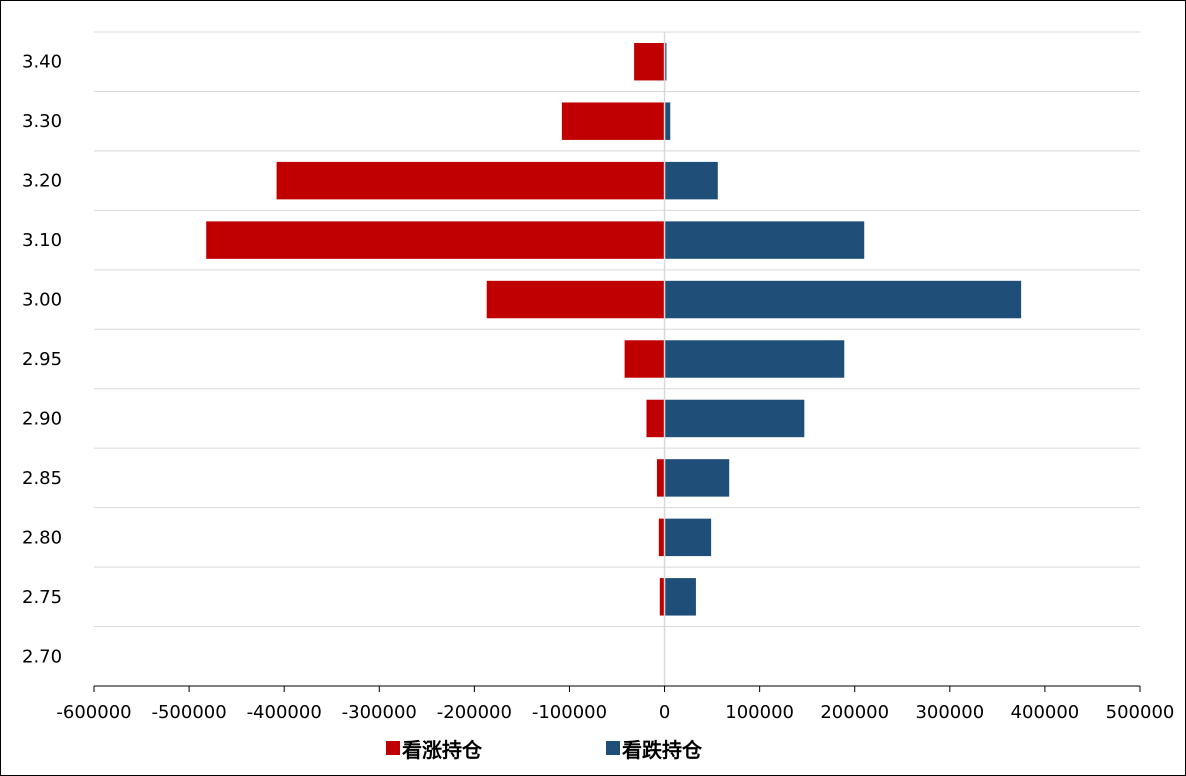 This screenshot has height=776, width=1186. What do you see at coordinates (474, 712) in the screenshot?
I see `x-tick-label: -200000` at bounding box center [474, 712].